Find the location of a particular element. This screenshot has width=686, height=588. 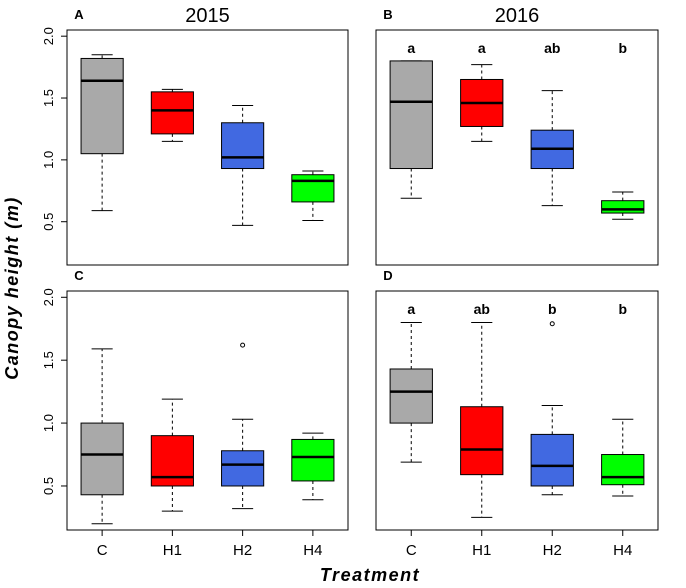

panel-letter: A is located at coordinates (79, 14).